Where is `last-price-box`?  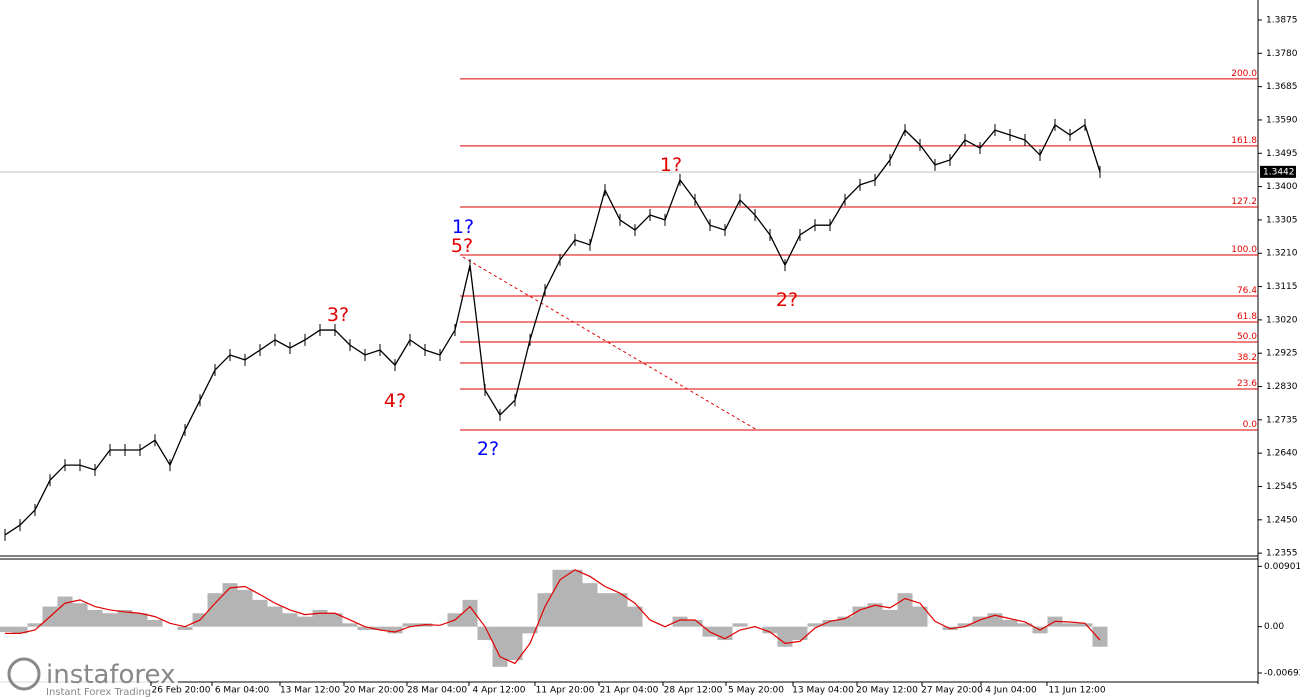
last-price-box is located at coordinates (1278, 171).